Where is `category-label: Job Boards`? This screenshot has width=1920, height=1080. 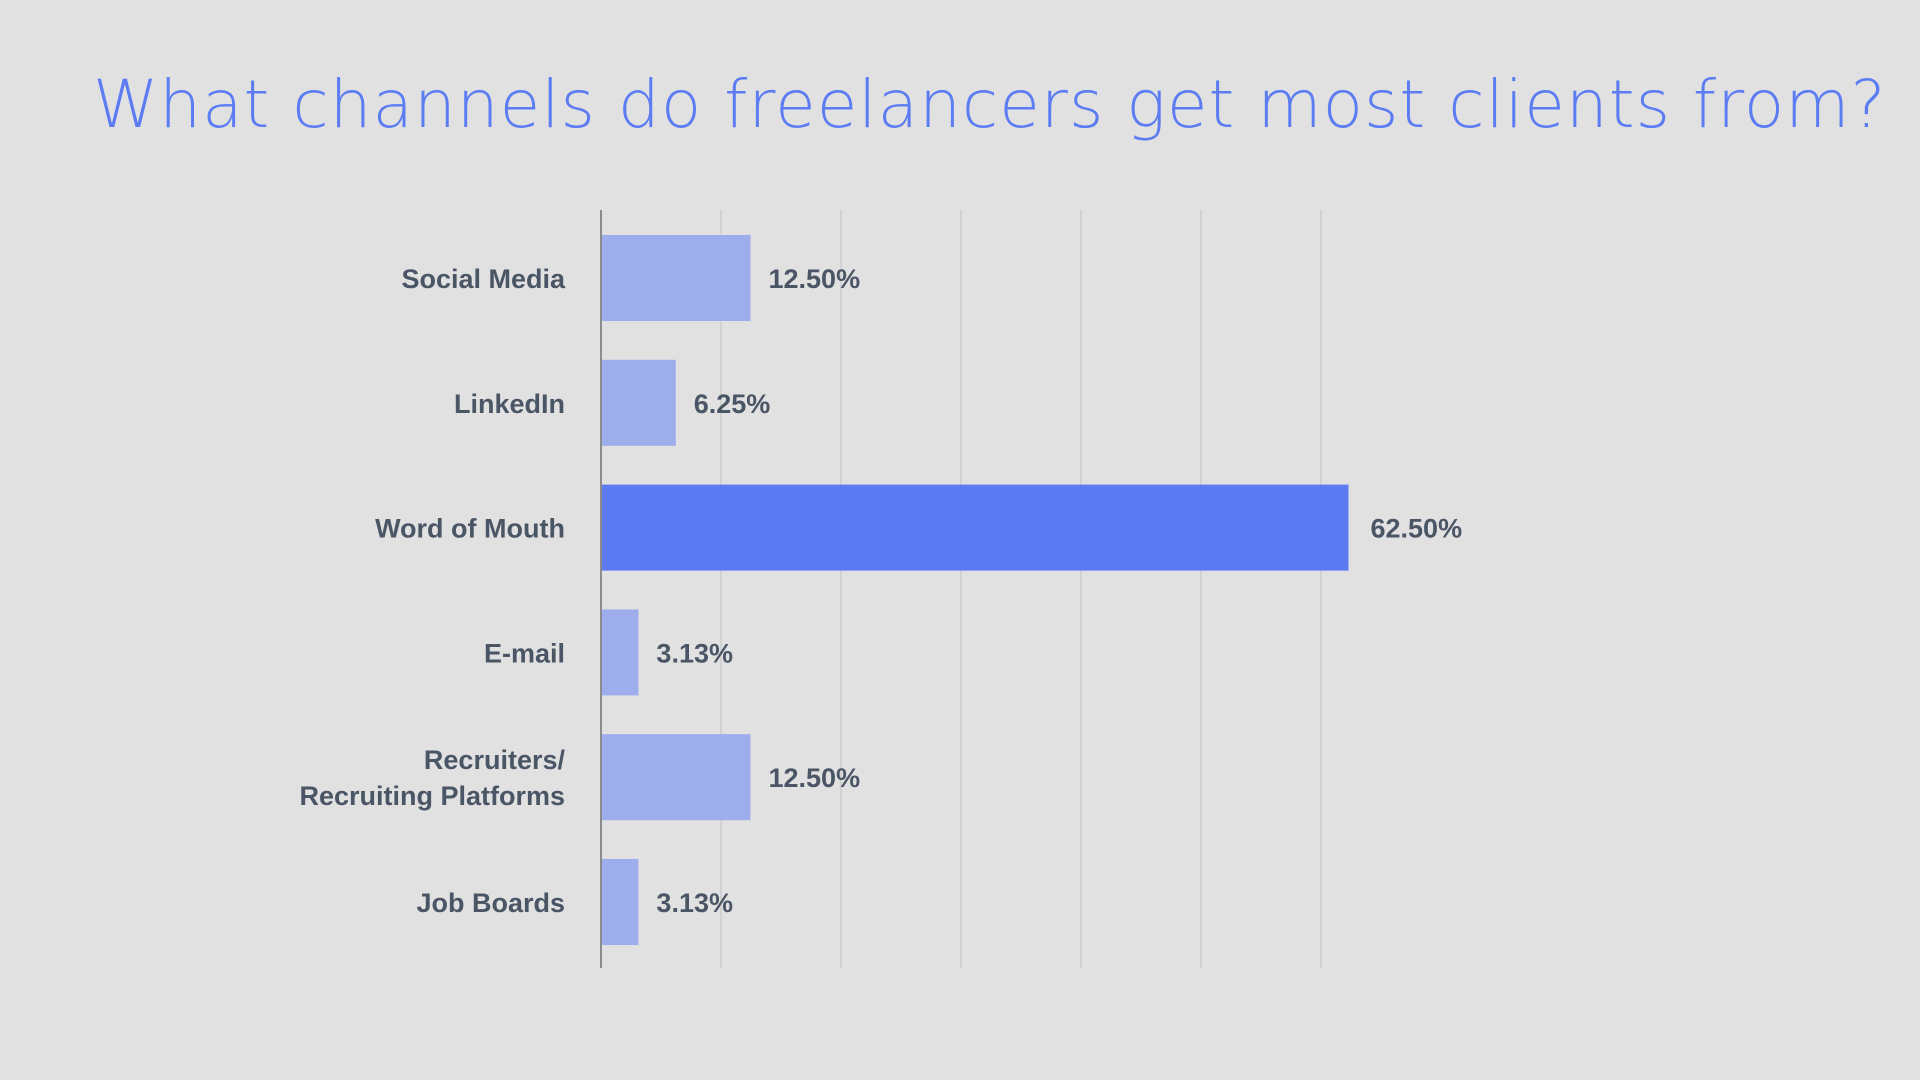 category-label: Job Boards is located at coordinates (490, 903).